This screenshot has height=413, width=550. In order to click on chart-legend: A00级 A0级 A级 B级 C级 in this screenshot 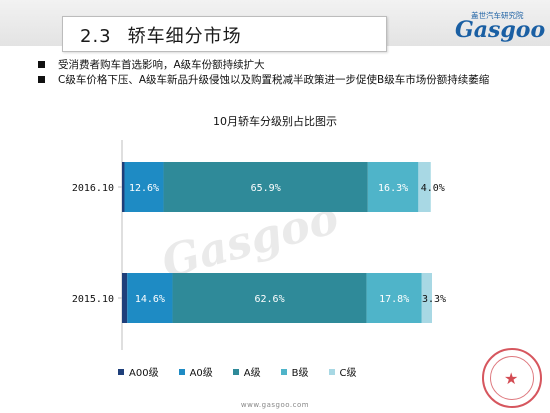, I will do `click(247, 371)`.